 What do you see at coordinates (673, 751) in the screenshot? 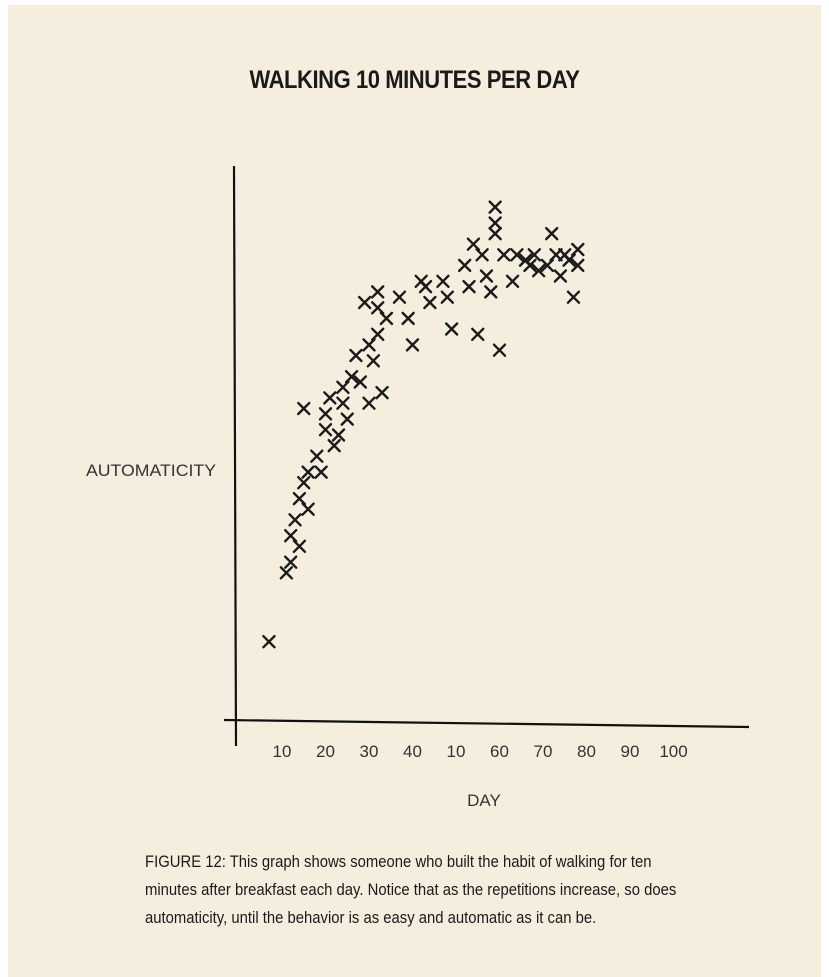
I see `x-tick-label: 100` at bounding box center [673, 751].